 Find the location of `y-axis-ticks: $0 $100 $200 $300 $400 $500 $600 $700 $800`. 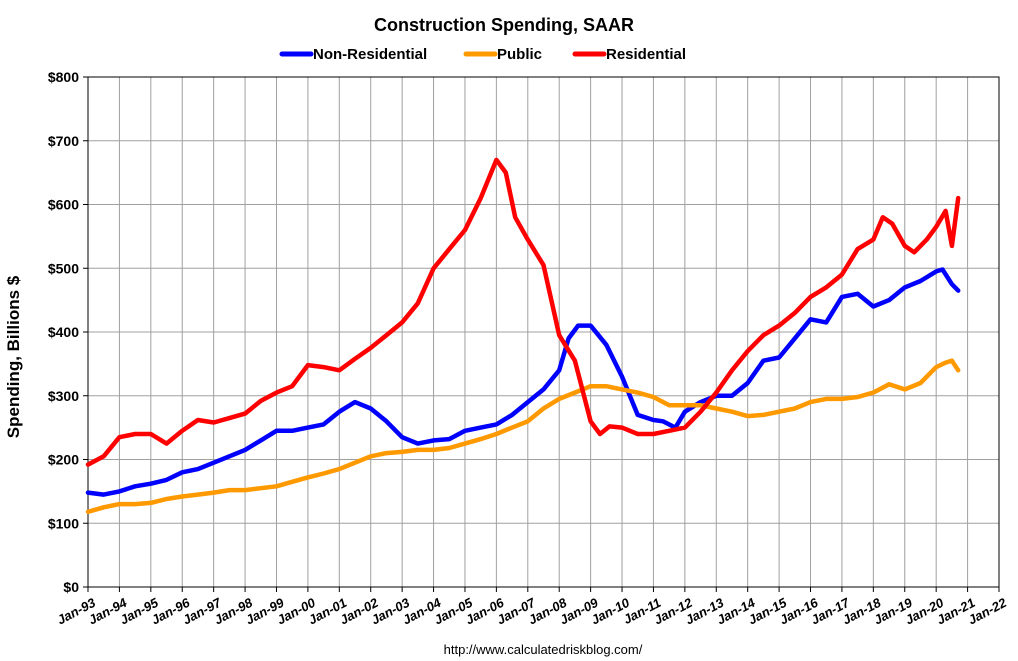

y-axis-ticks: $0 $100 $200 $300 $400 $500 $600 $700 $800 is located at coordinates (68, 332).